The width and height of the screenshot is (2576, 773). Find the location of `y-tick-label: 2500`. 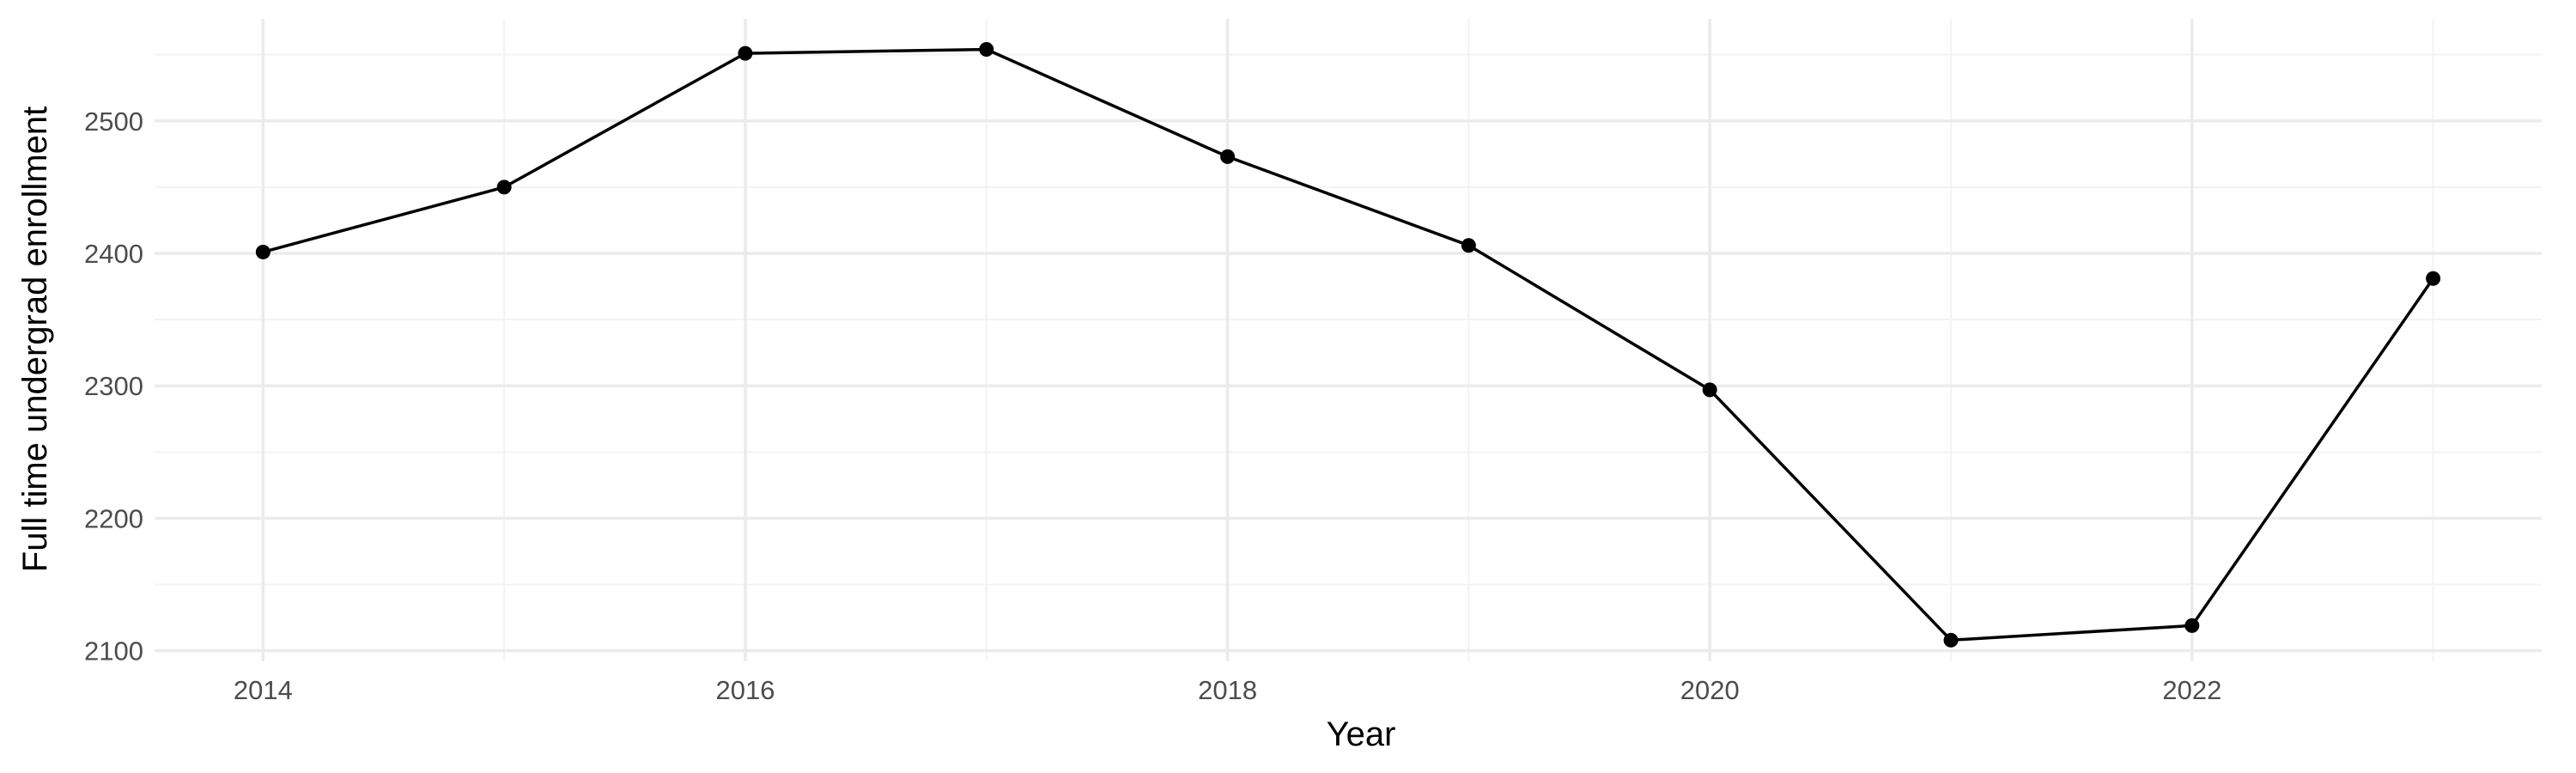

y-tick-label: 2500 is located at coordinates (113, 122).